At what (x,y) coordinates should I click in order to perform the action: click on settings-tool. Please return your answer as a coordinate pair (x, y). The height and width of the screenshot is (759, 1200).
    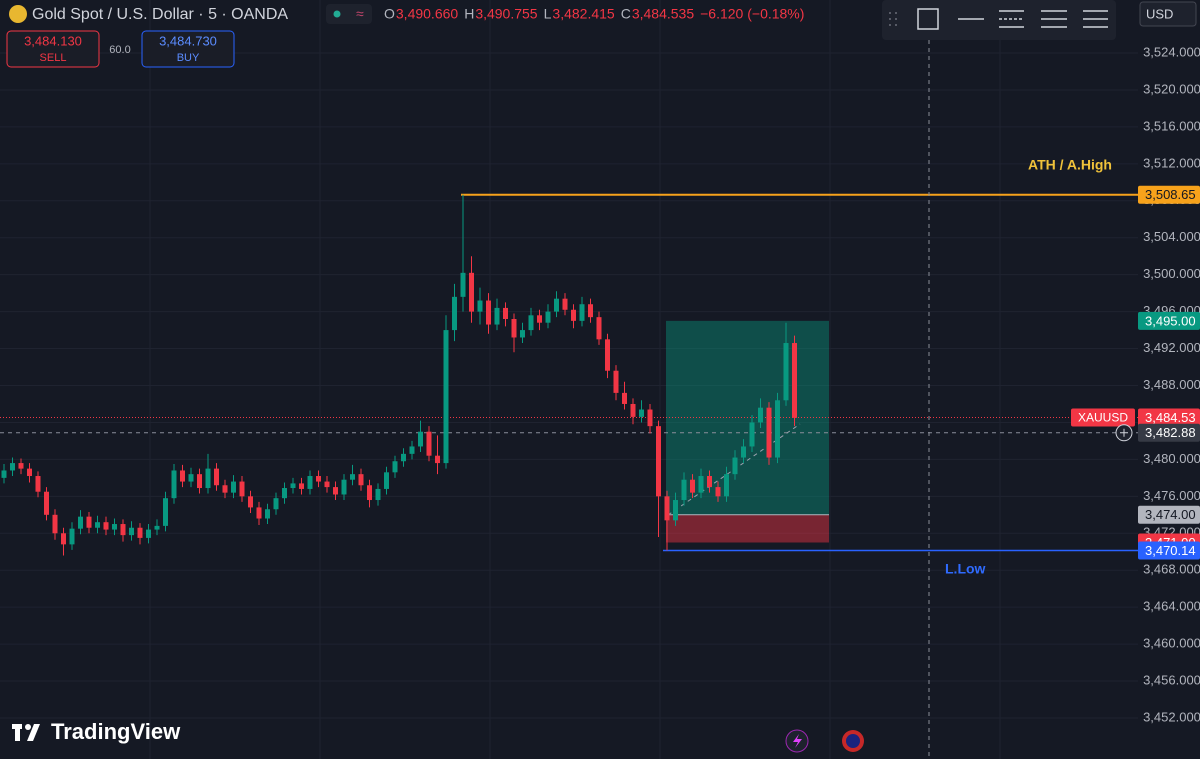
    Looking at the image, I should click on (1095, 19).